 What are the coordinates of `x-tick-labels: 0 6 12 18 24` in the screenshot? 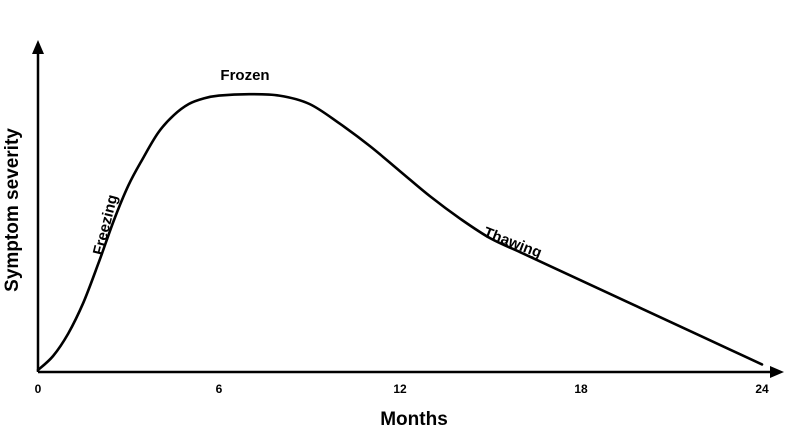 It's located at (402, 389).